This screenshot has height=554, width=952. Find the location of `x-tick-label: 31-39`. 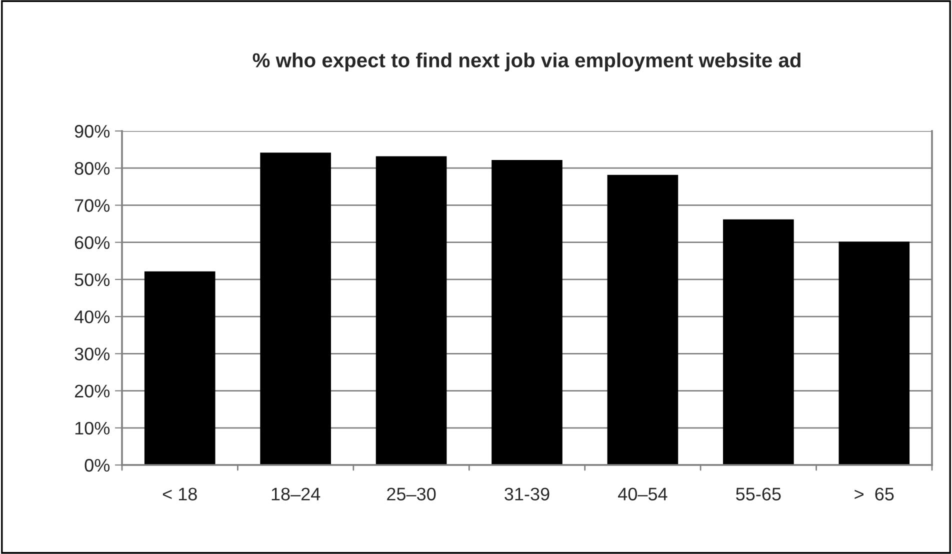

x-tick-label: 31-39 is located at coordinates (527, 494).